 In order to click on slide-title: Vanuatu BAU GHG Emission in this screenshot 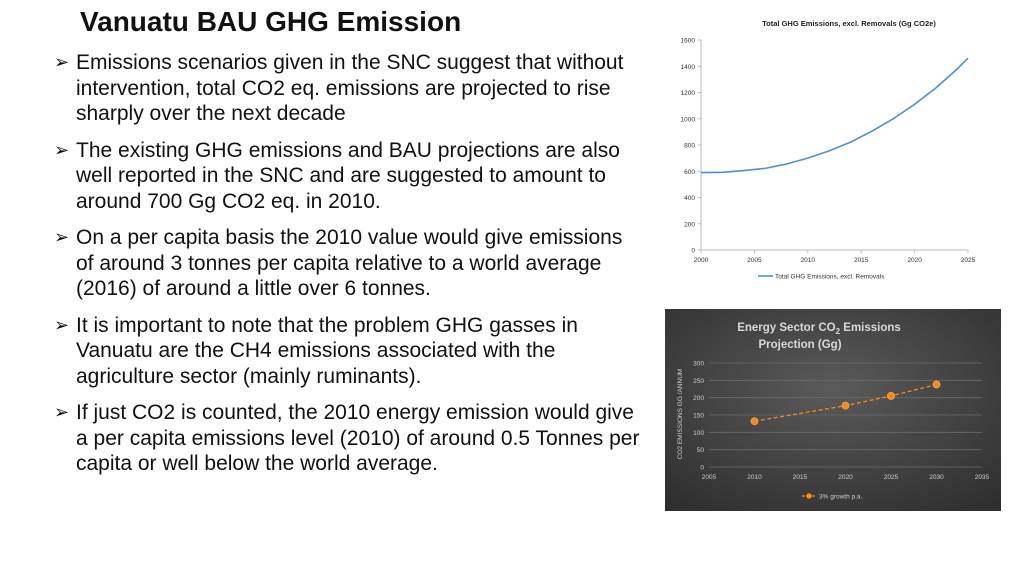, I will do `click(271, 21)`.